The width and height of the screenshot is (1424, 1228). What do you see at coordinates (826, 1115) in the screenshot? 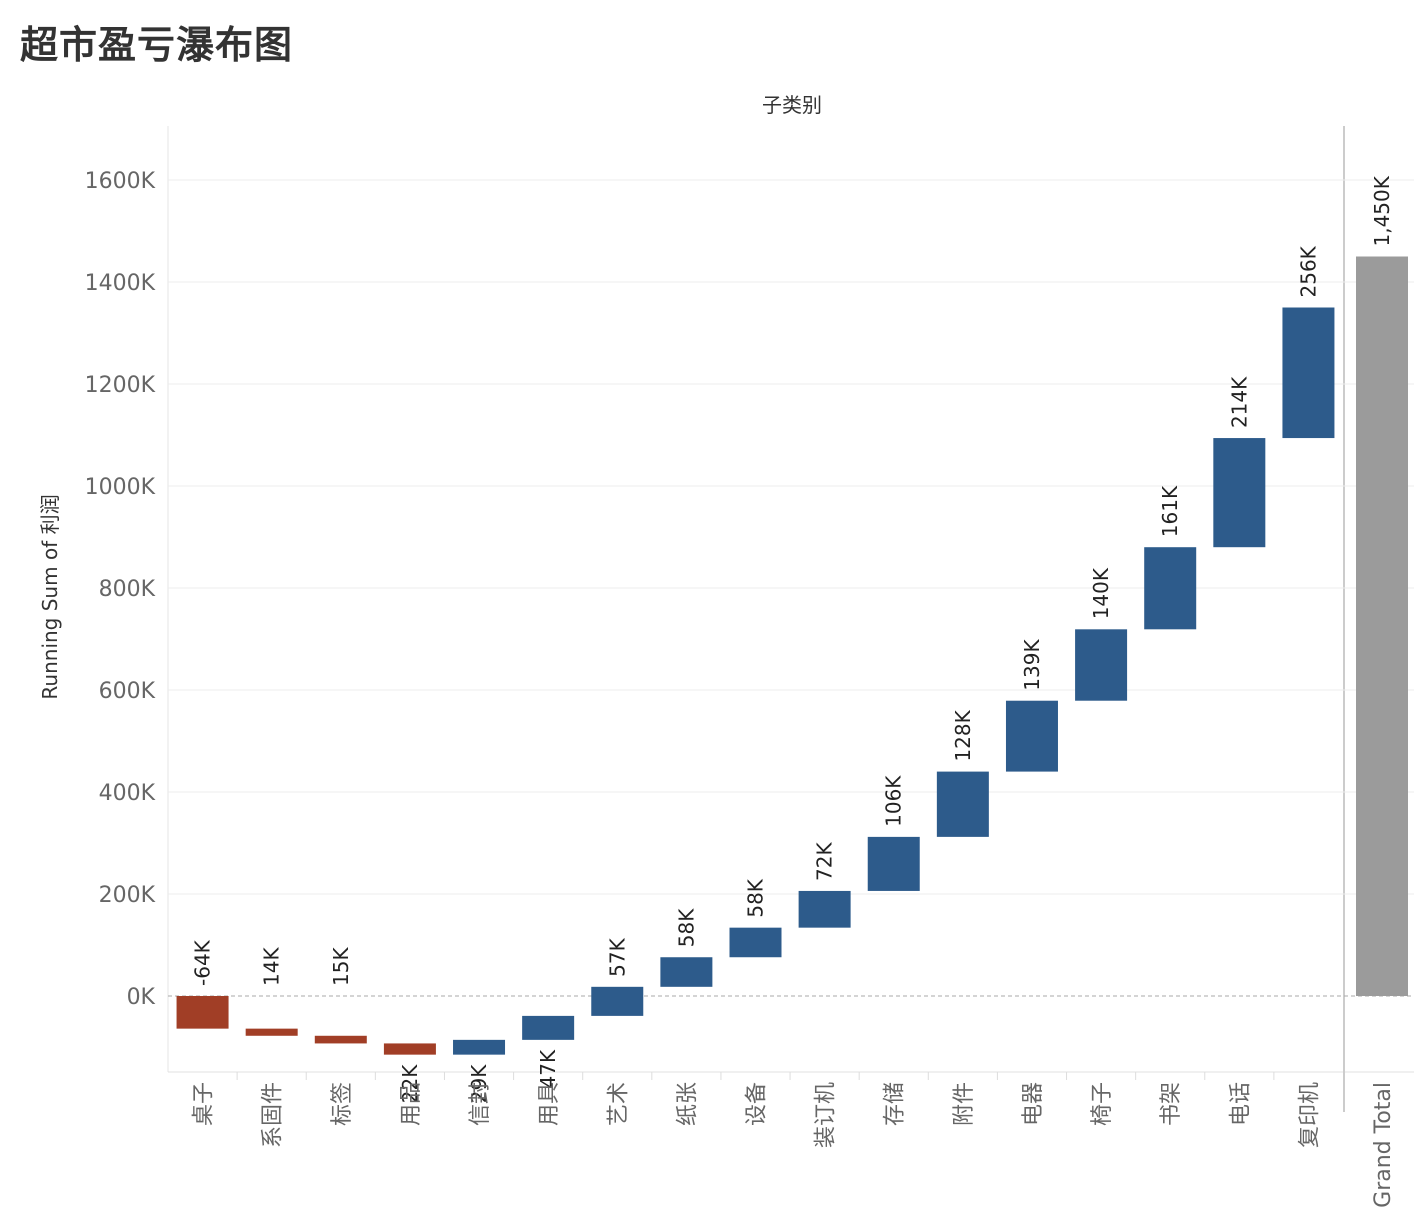
I see `category-label: 装订机` at bounding box center [826, 1115].